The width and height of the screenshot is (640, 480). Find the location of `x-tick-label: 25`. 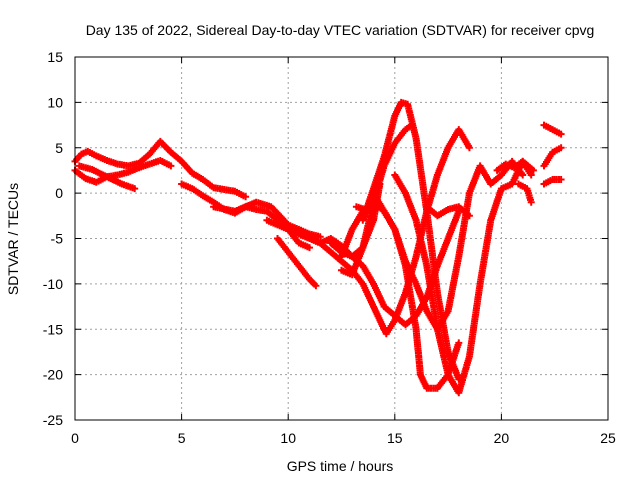

x-tick-label: 25 is located at coordinates (608, 438).